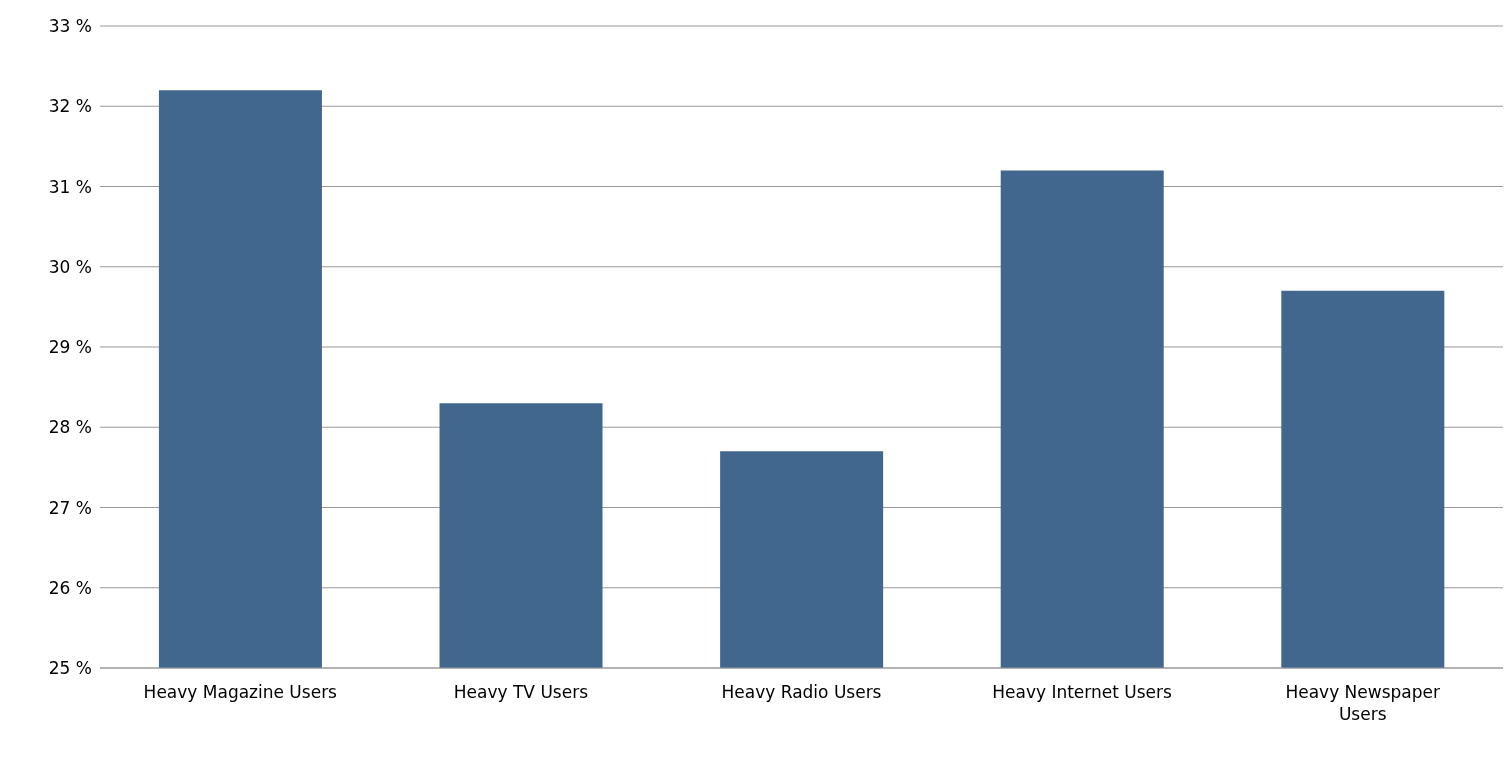 Image resolution: width=1511 pixels, height=762 pixels. I want to click on y-tick-label: 26 %, so click(70, 587).